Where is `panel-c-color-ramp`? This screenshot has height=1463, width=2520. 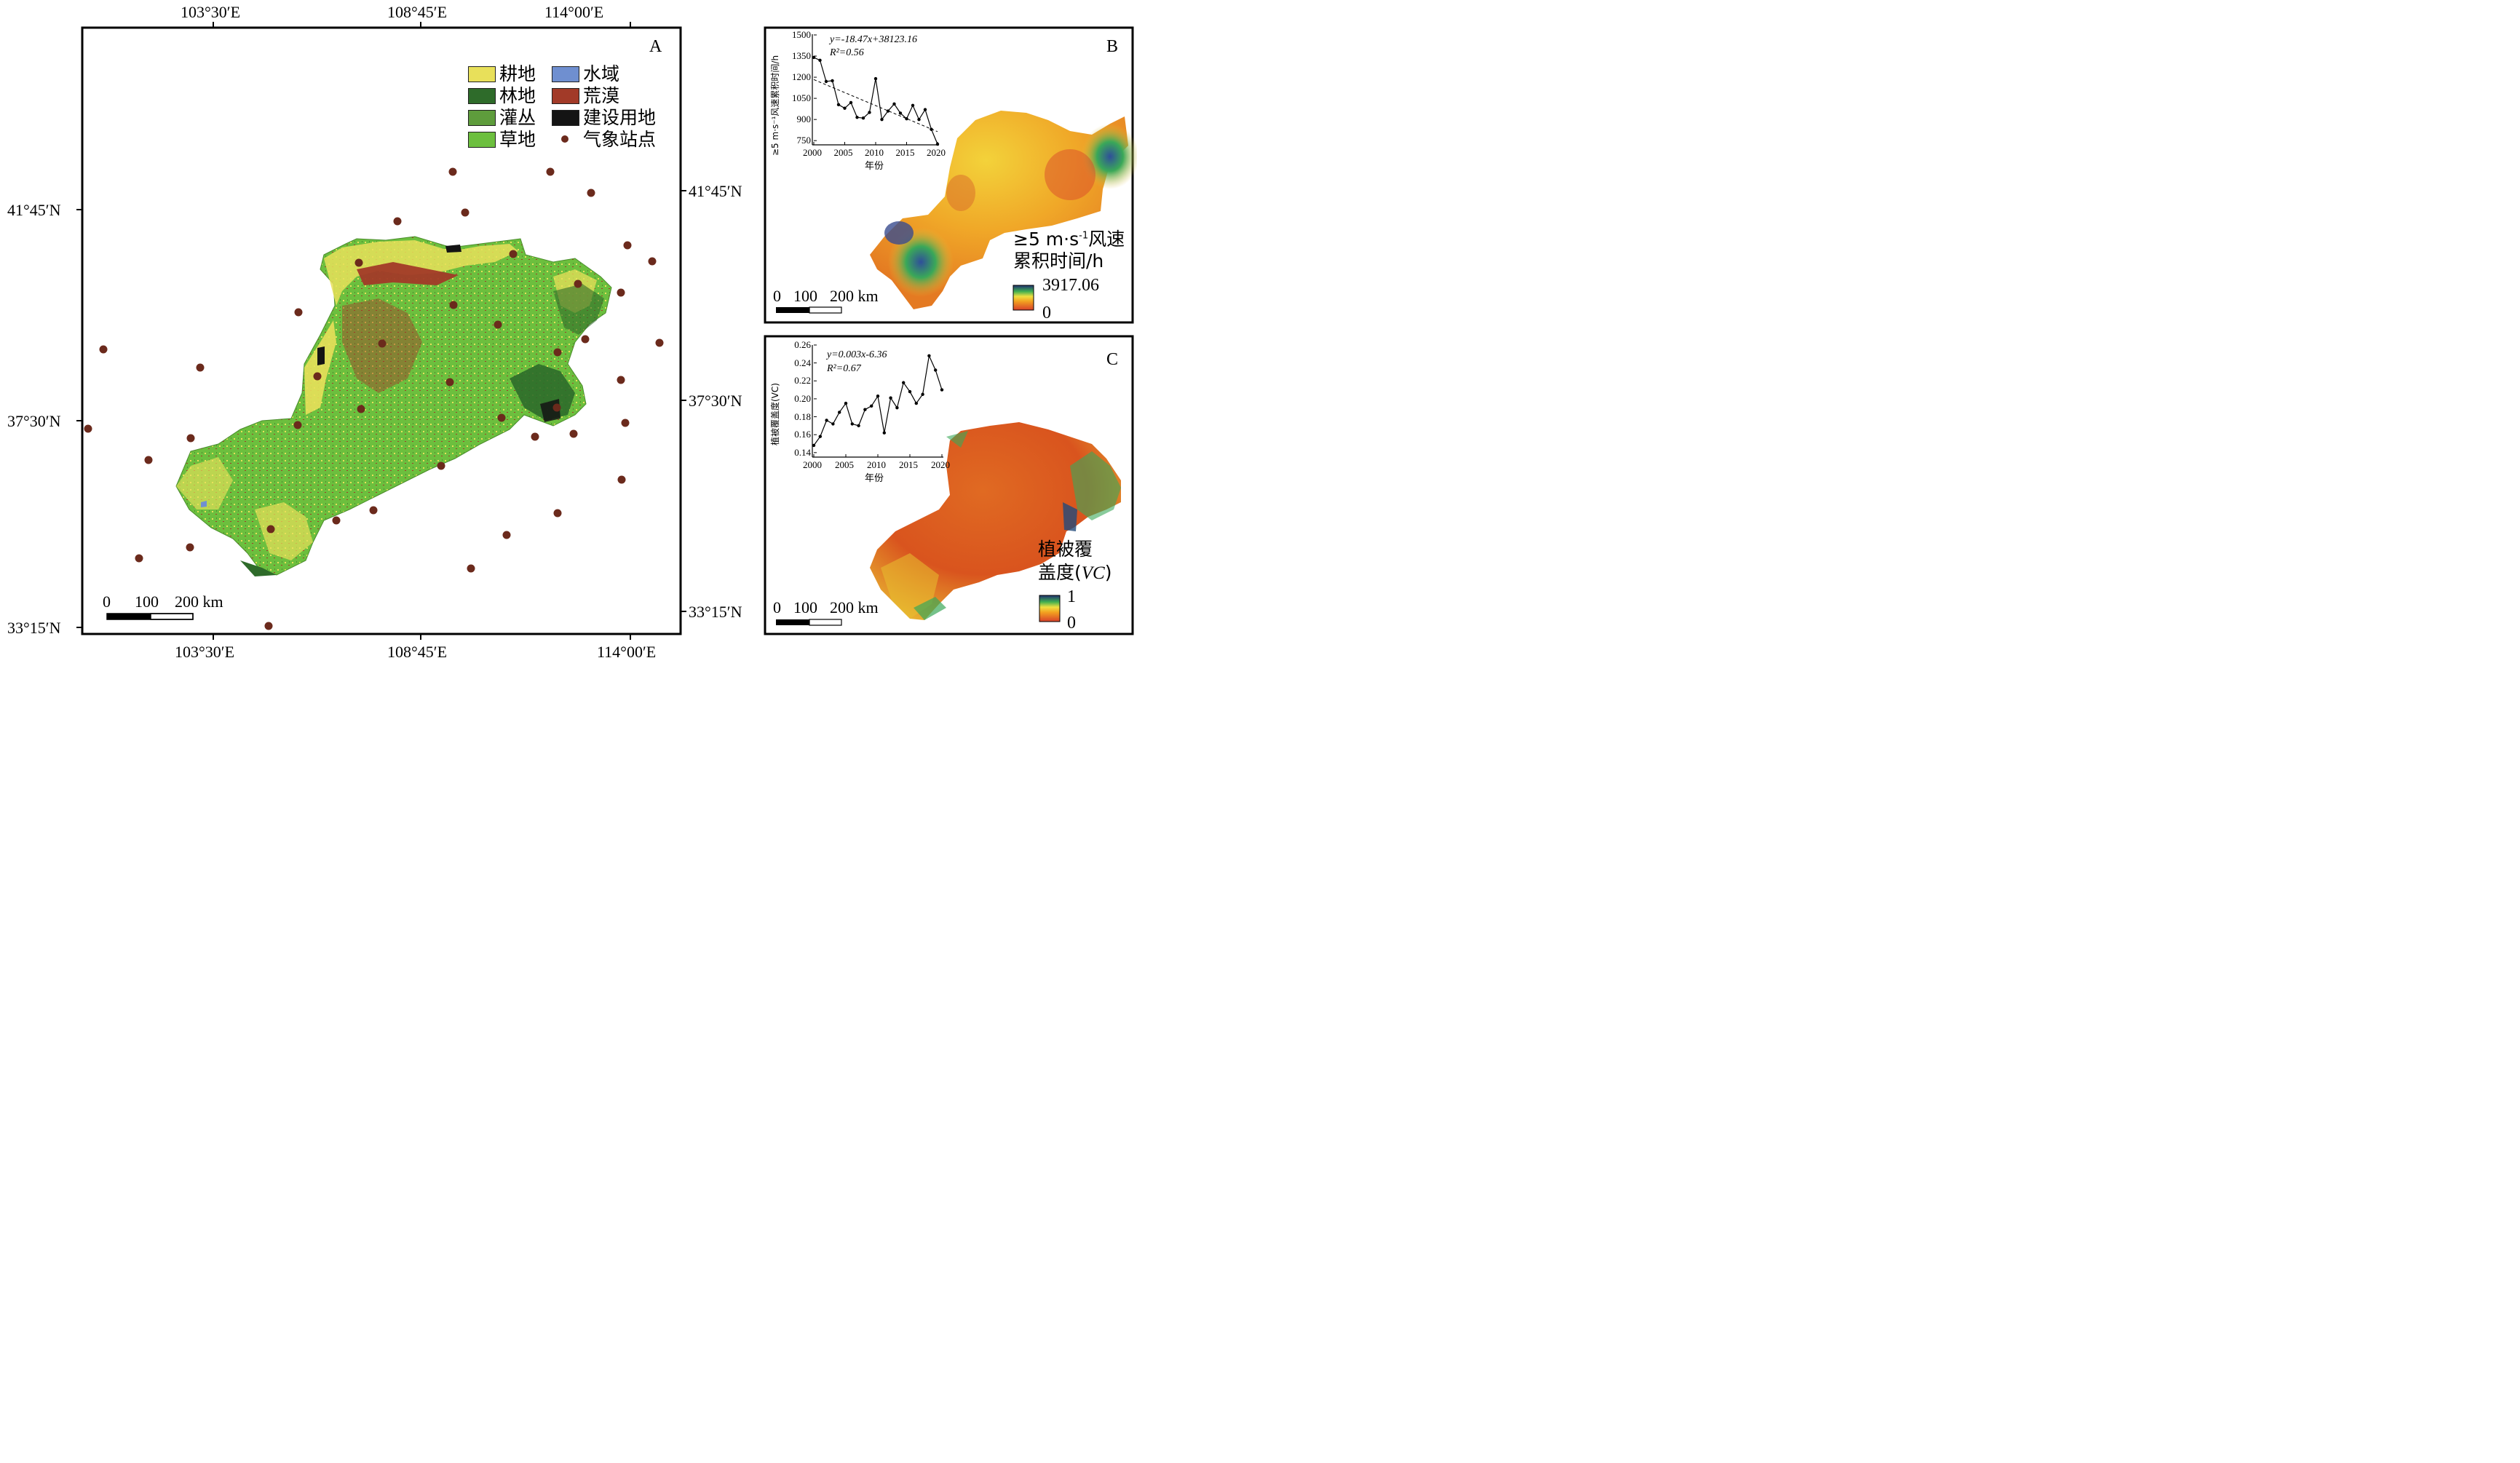
panel-c-color-ramp is located at coordinates (1050, 609).